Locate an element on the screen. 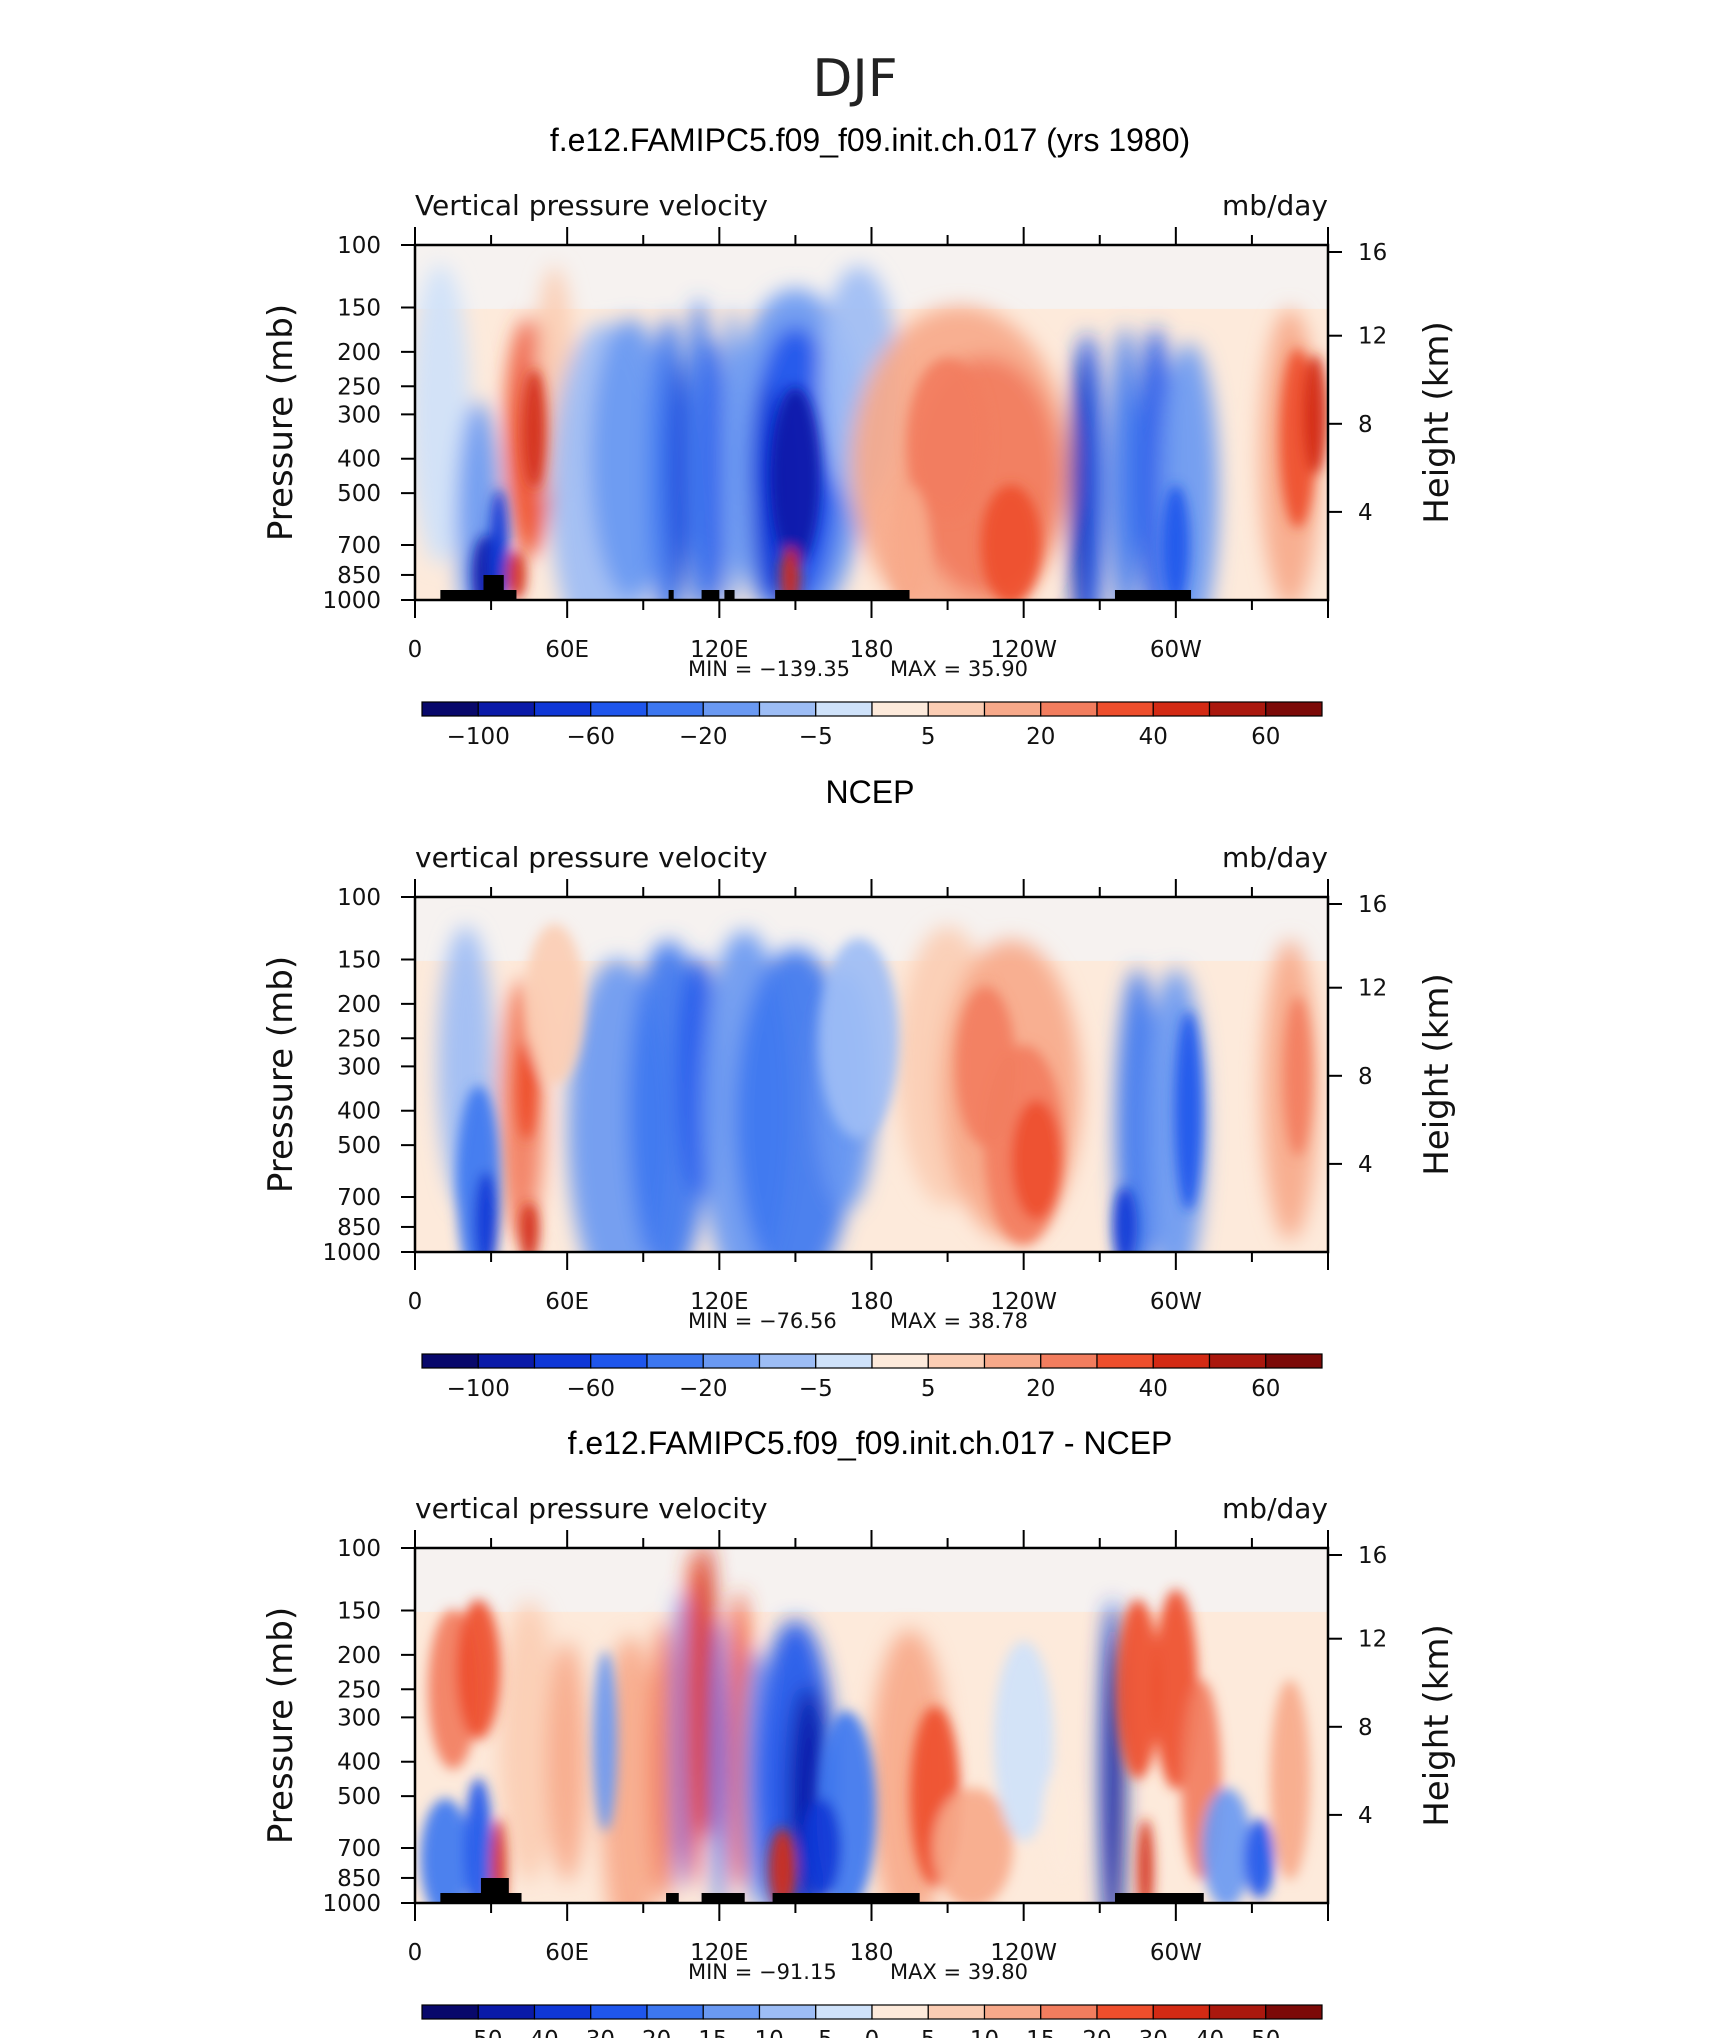  y-tick-label: 300 is located at coordinates (359, 1718).